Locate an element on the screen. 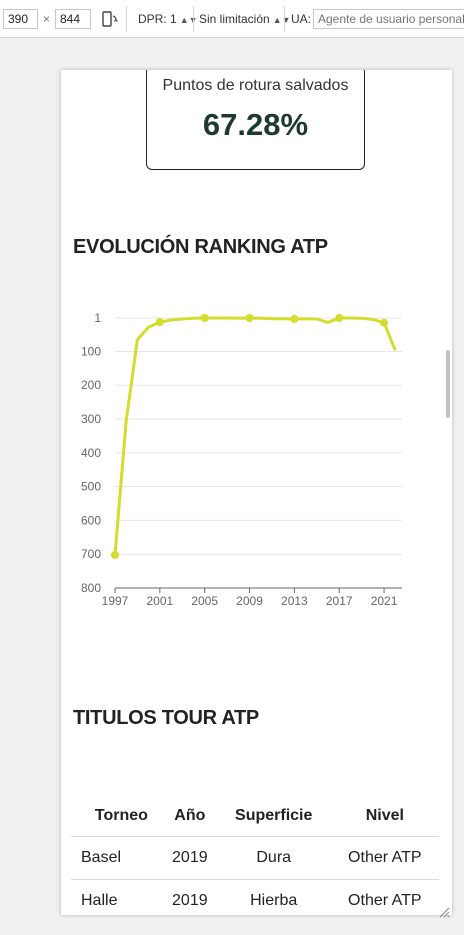 This screenshot has height=935, width=464. table-row: Basel 2019 Dura Other ATP is located at coordinates (255, 858).